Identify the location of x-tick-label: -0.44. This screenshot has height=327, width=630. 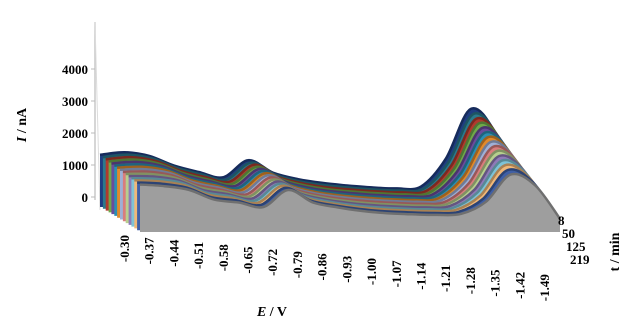
(173, 253).